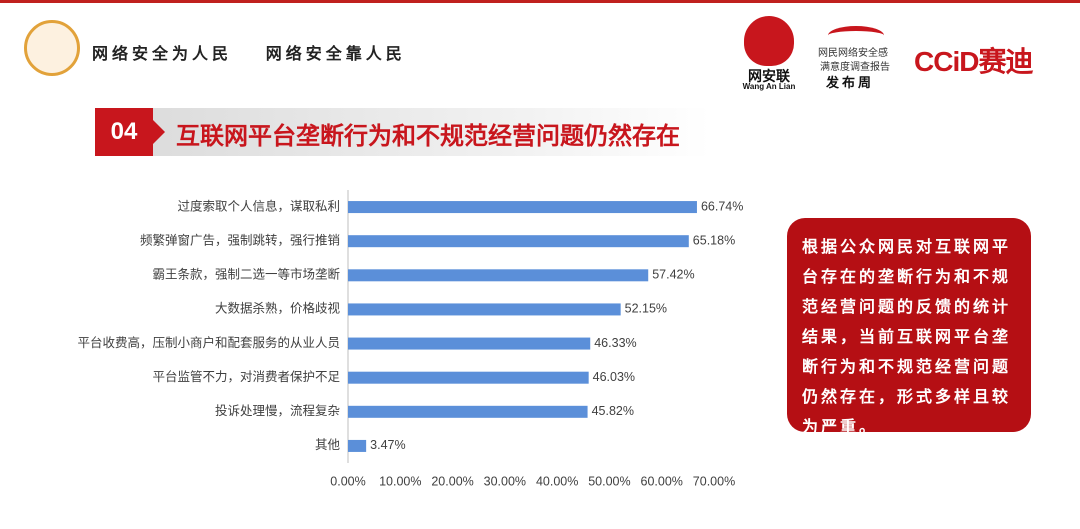 This screenshot has width=1080, height=529. Describe the element at coordinates (853, 53) in the screenshot. I see `report-line: 网民网络安全感` at that location.